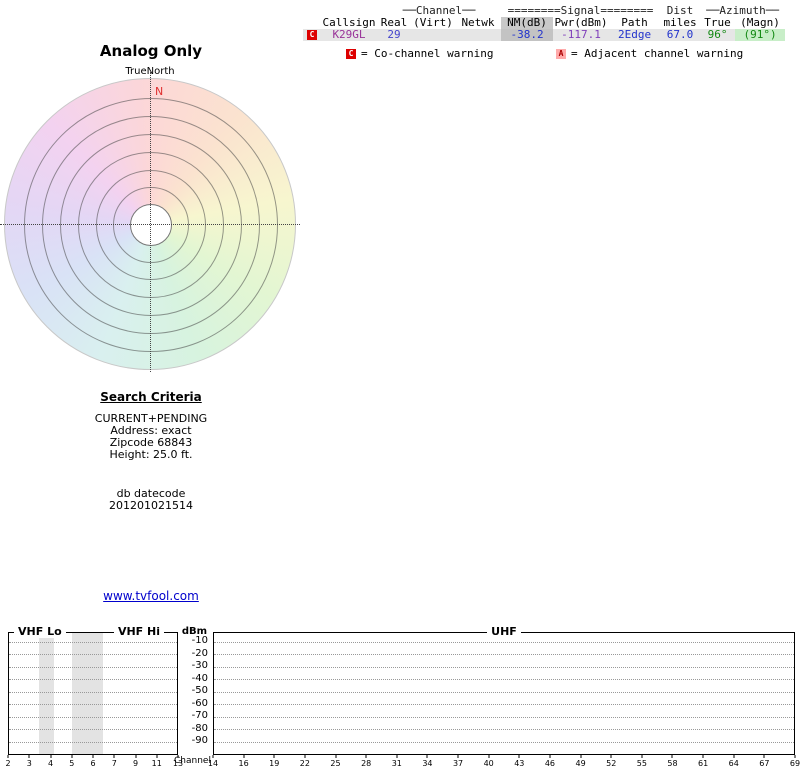 Image resolution: width=800 pixels, height=769 pixels. What do you see at coordinates (580, 11) in the screenshot?
I see `signal-group-header: ========Signal========` at bounding box center [580, 11].